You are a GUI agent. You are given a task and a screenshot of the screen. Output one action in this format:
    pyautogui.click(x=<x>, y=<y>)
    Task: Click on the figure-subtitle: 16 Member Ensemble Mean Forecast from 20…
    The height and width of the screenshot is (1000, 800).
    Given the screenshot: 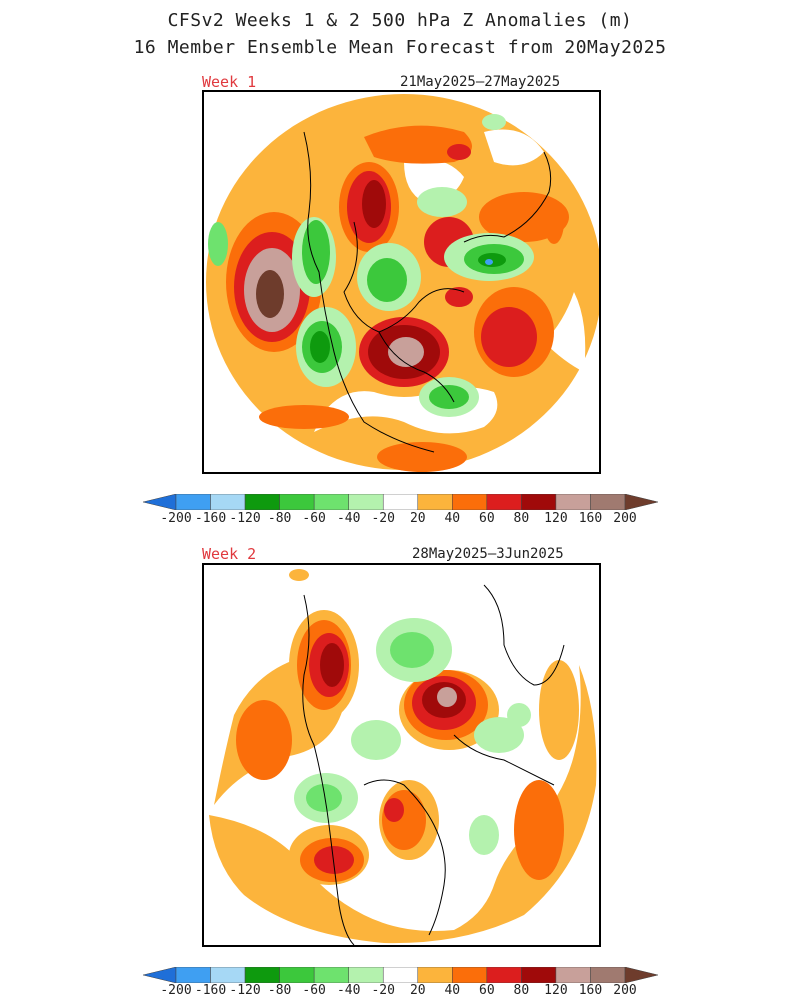 What is the action you would take?
    pyautogui.click(x=400, y=47)
    